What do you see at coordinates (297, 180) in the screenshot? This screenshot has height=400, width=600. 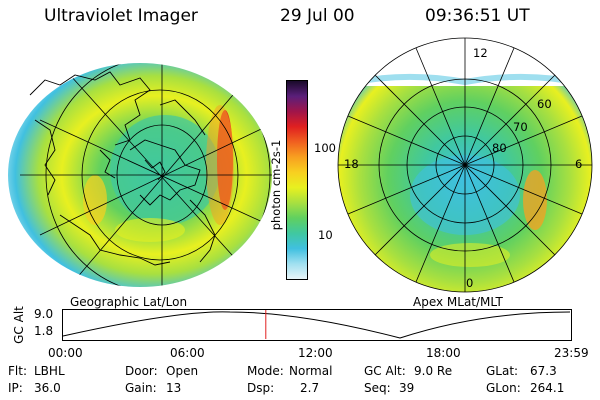 I see `colorbar` at bounding box center [297, 180].